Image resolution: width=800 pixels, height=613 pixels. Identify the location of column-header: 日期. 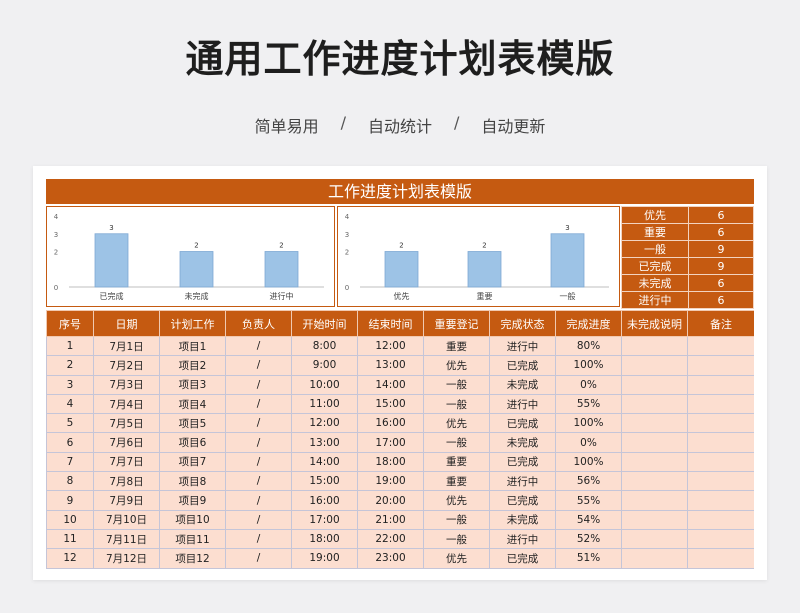
(126, 323).